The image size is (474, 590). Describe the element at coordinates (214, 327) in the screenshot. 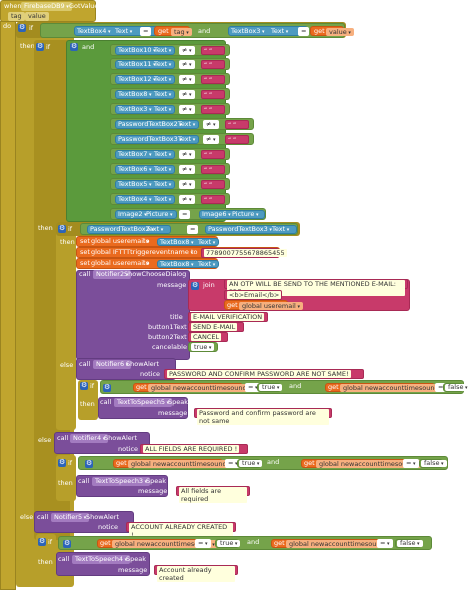

I see `string-value: SEND E-MAIL` at that location.